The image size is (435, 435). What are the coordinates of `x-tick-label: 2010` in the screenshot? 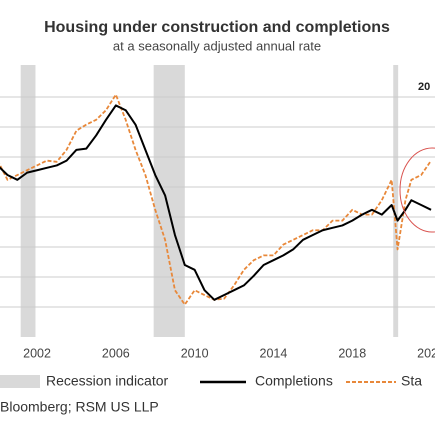 It's located at (195, 353).